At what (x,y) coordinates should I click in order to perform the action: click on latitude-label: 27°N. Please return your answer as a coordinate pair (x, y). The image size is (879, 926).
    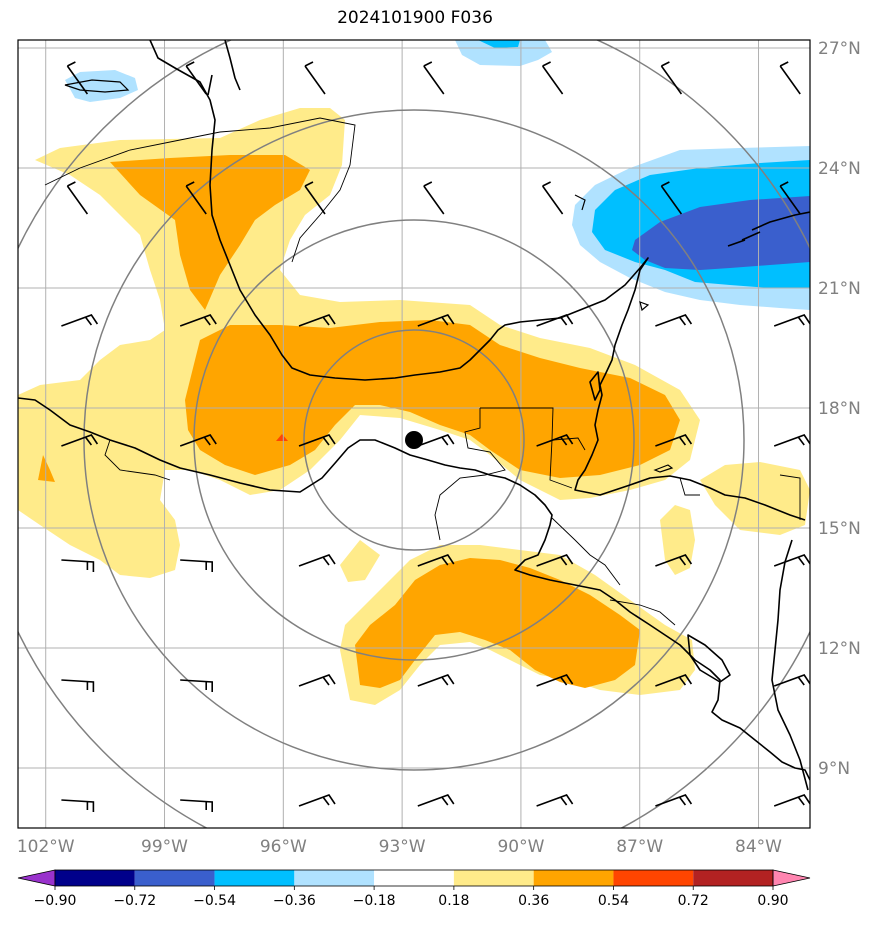
    Looking at the image, I should click on (839, 49).